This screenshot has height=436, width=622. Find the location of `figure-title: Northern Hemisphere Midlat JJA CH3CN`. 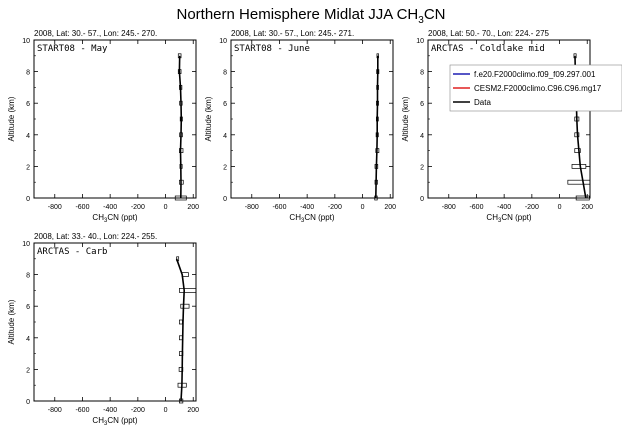

figure-title: Northern Hemisphere Midlat JJA CH3CN is located at coordinates (311, 16).